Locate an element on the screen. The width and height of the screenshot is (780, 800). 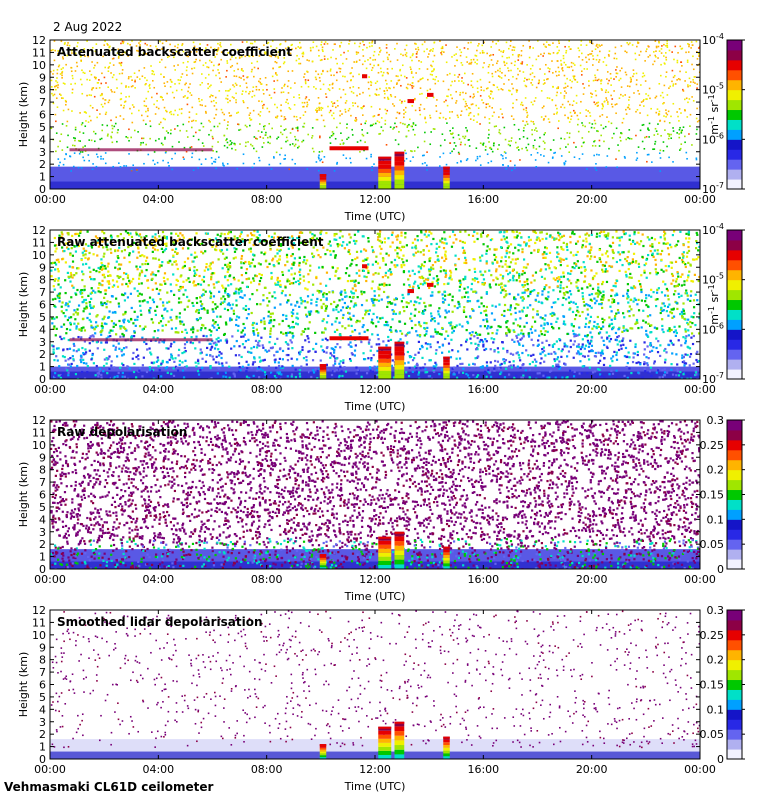
colorbar-tick-label: 0.2 is located at coordinates (716, 660).